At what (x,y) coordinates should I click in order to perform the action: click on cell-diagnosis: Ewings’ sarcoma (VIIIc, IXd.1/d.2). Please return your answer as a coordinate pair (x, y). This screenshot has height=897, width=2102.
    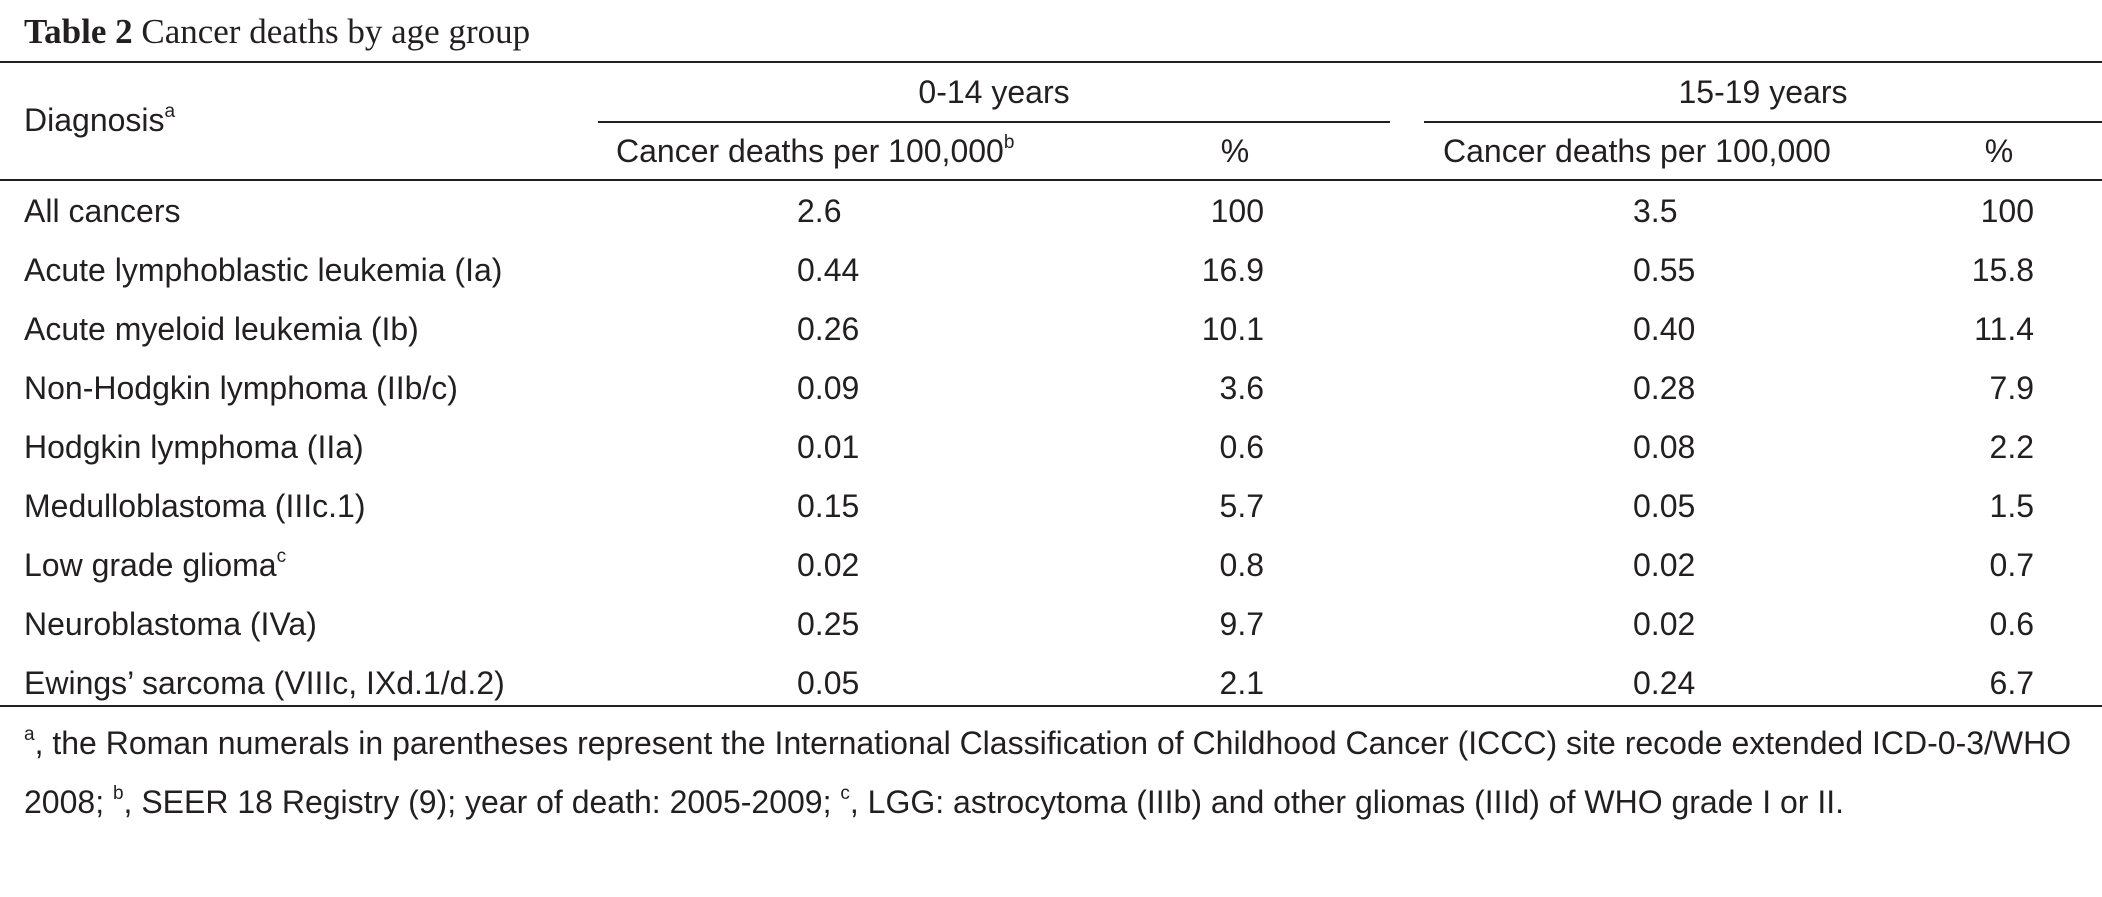
    Looking at the image, I should click on (264, 683).